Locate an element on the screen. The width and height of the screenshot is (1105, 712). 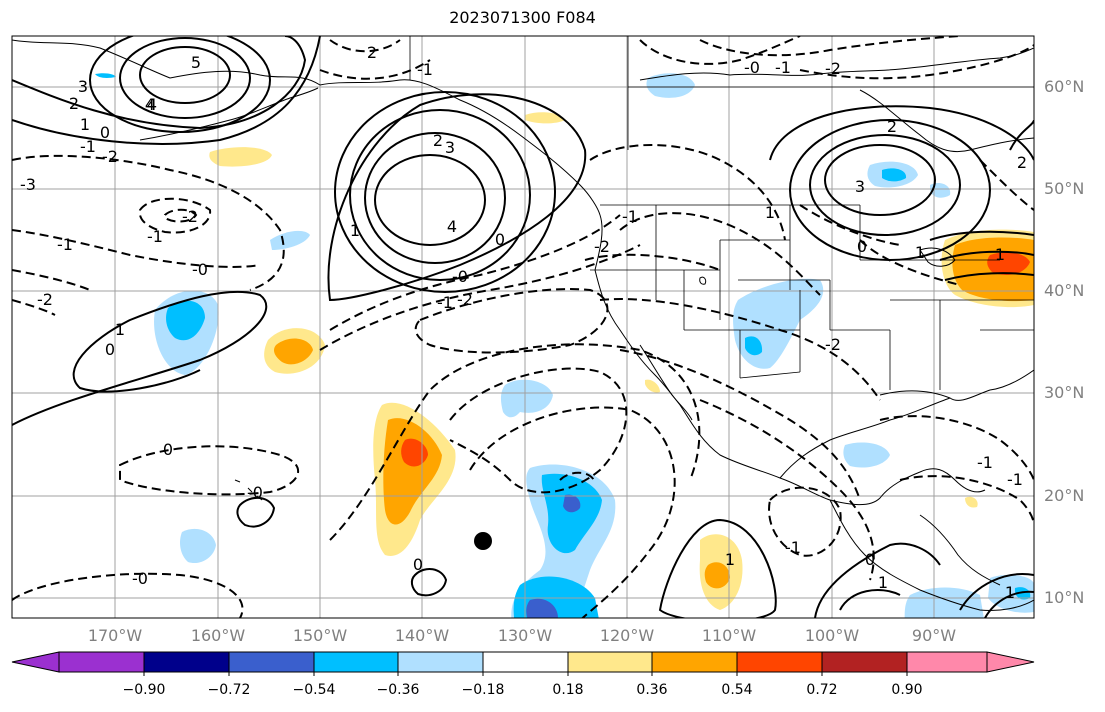
lat-label: 10°N is located at coordinates (1064, 597).